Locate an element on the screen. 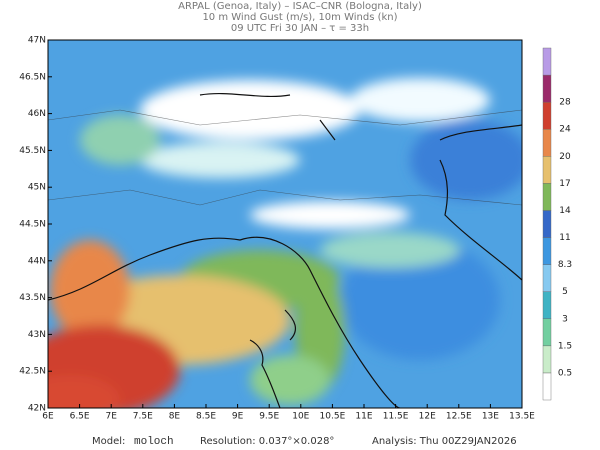  colorbar-label: 24 is located at coordinates (565, 130).